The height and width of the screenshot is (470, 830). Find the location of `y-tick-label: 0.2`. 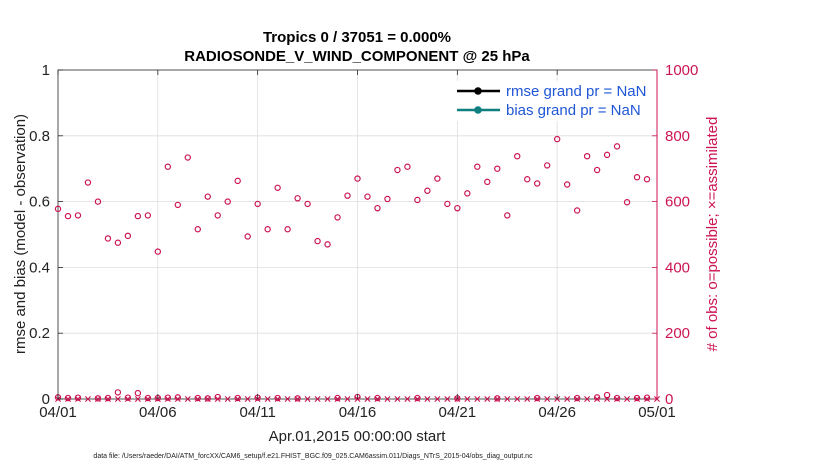

y-tick-label: 0.2 is located at coordinates (39, 333).